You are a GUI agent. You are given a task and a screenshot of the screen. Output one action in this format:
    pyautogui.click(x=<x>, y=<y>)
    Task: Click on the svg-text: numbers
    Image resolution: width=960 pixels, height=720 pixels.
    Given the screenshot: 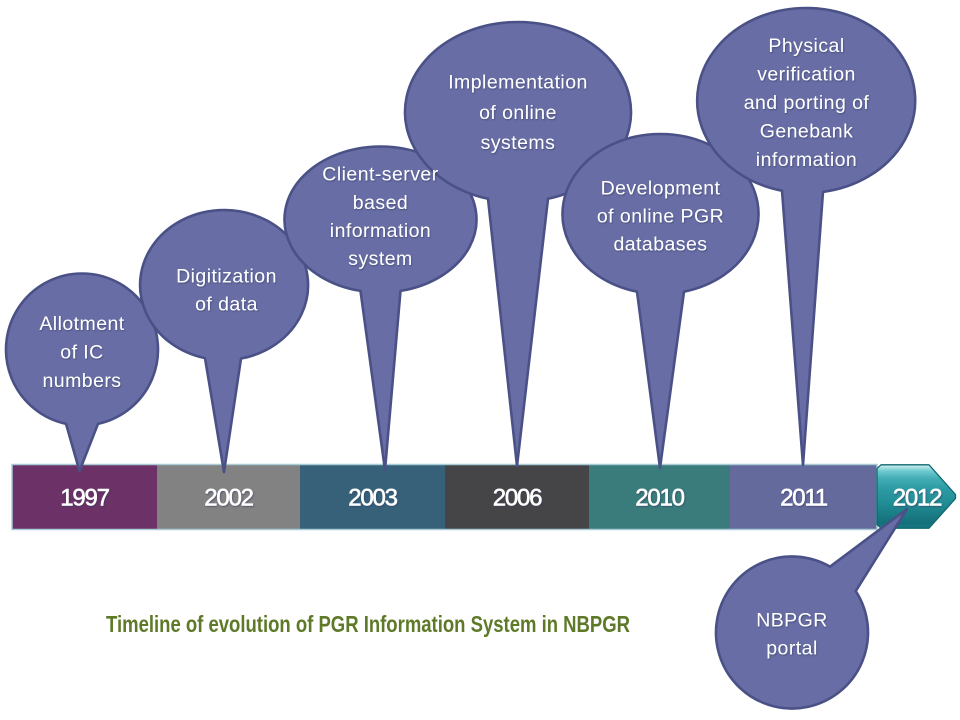 What is the action you would take?
    pyautogui.click(x=81, y=381)
    